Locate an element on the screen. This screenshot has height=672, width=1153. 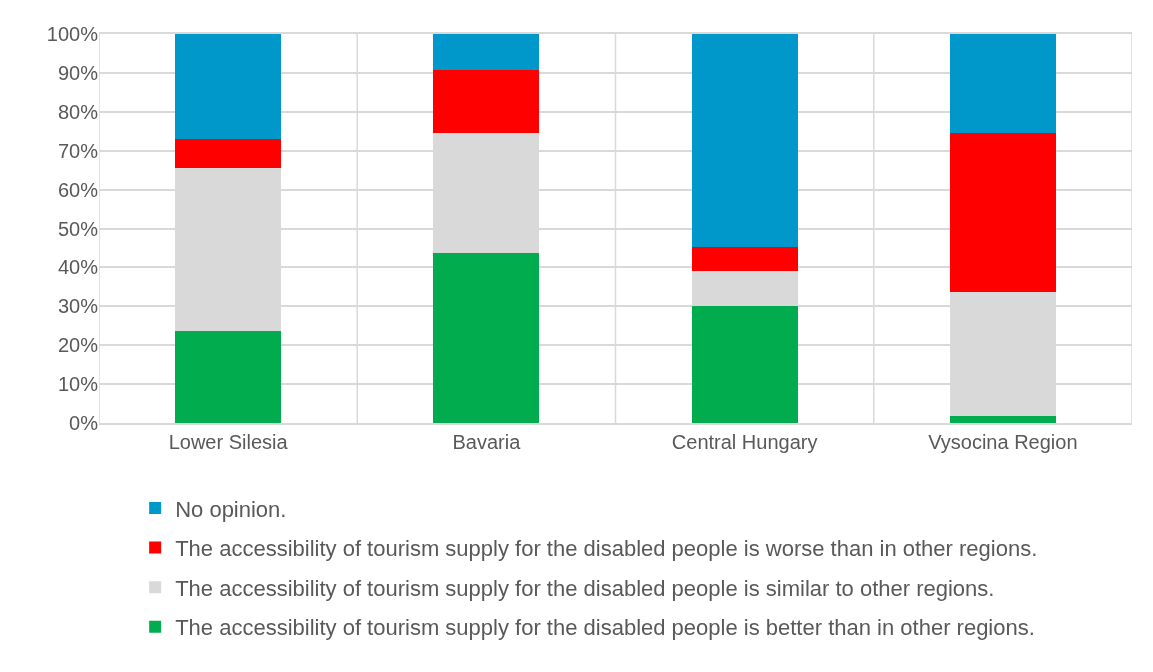
y-tick-label: 40% is located at coordinates (78, 267).